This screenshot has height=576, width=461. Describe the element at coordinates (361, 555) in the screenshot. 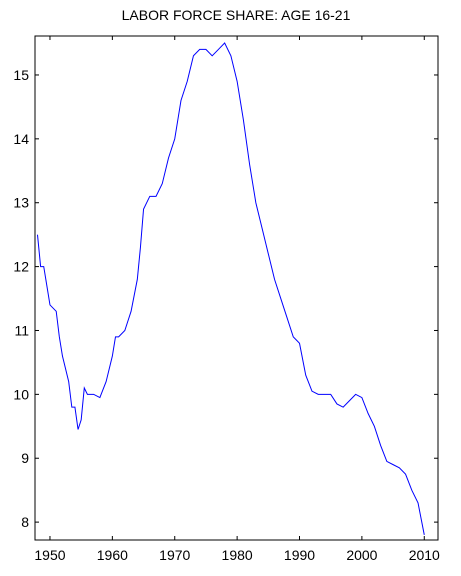

I see `x-tick-label: 2000` at that location.